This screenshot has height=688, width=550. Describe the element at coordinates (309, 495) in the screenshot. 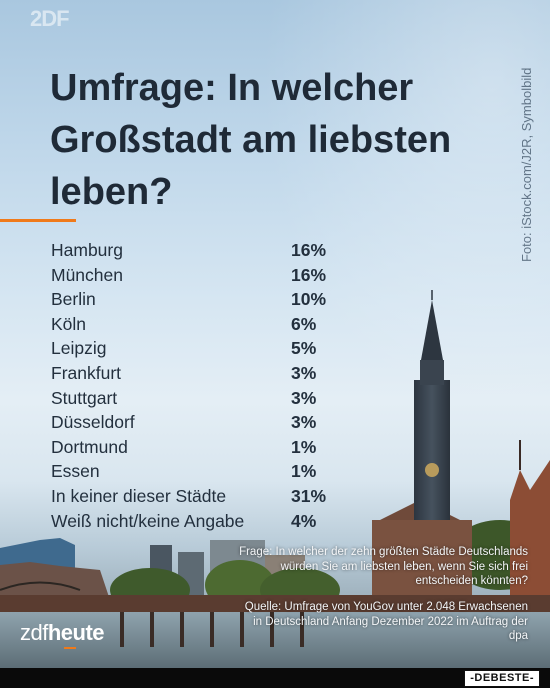

I see `percentage-value: 31%` at that location.